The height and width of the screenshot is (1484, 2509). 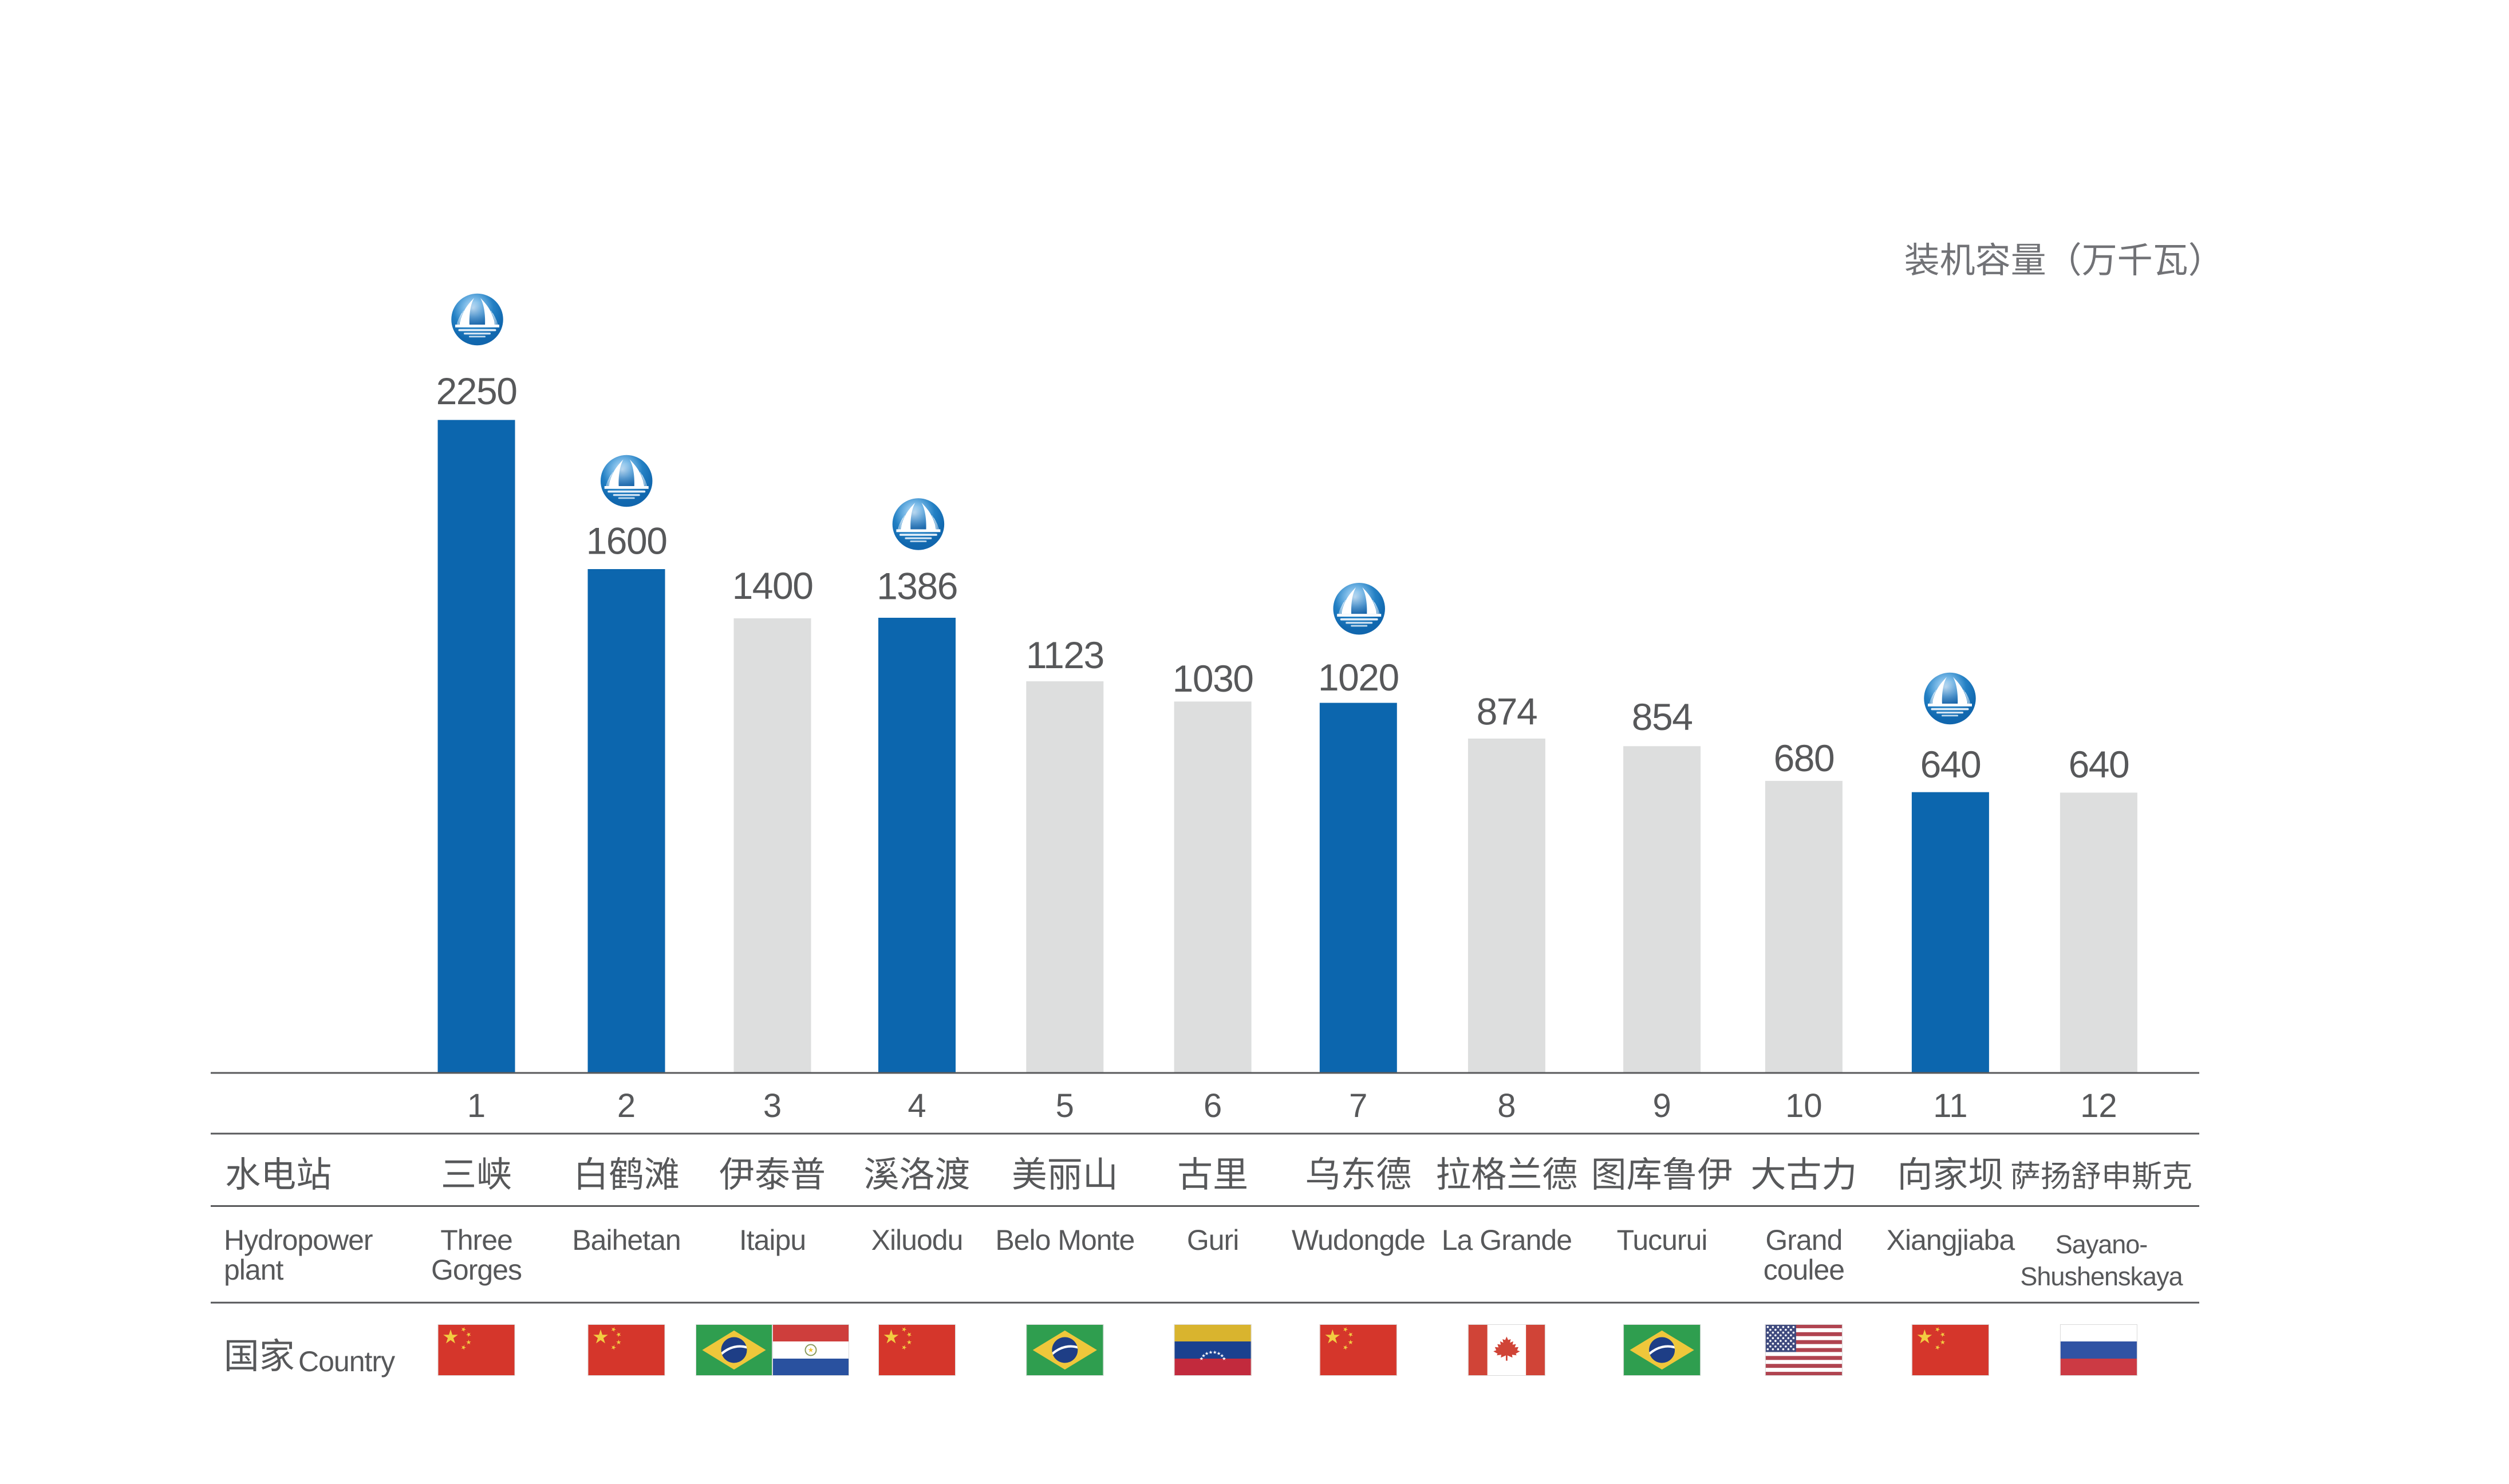 I want to click on svg-text: La Grande, so click(x=1507, y=1240).